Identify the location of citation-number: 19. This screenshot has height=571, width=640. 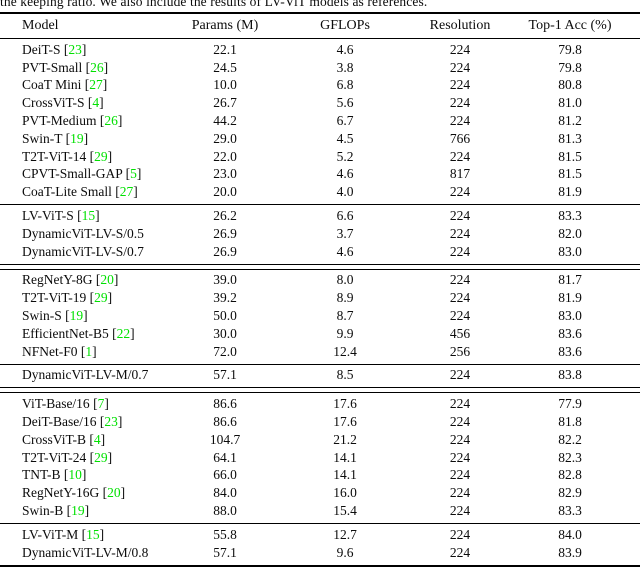
(78, 511).